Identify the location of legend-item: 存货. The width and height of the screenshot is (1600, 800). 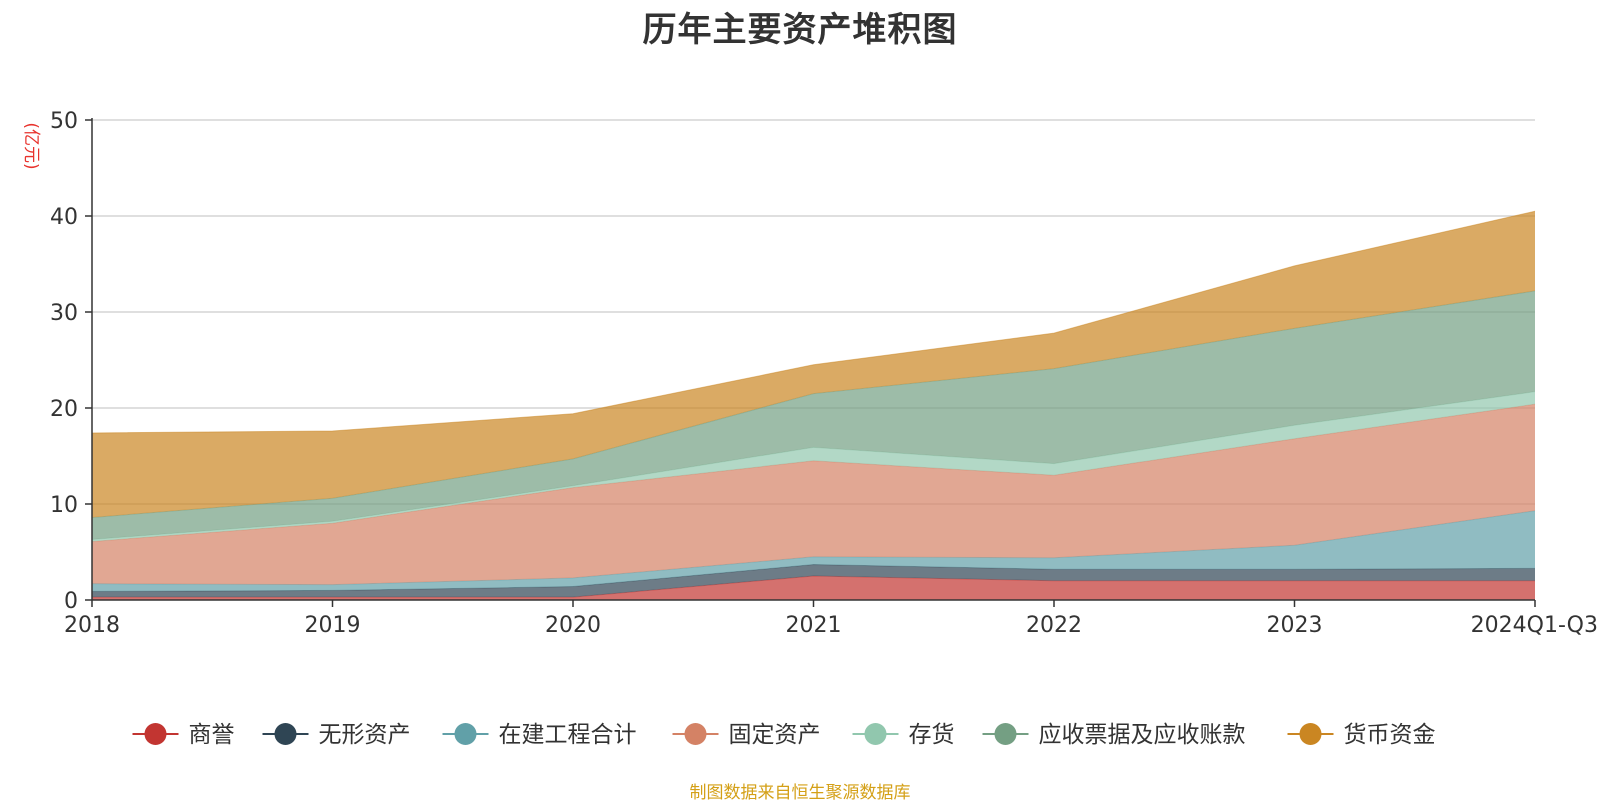
(903, 735).